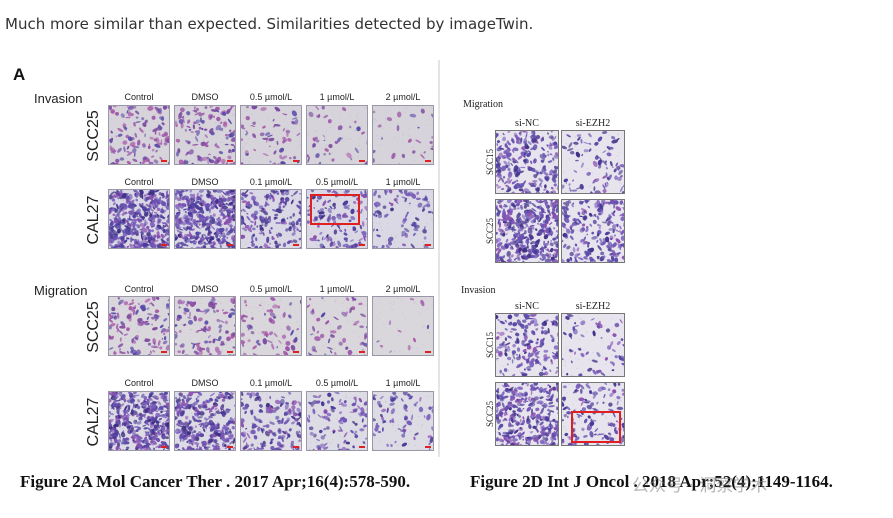 This screenshot has height=518, width=893. Describe the element at coordinates (93, 422) in the screenshot. I see `row-label-cal27-migration: CAL27` at that location.